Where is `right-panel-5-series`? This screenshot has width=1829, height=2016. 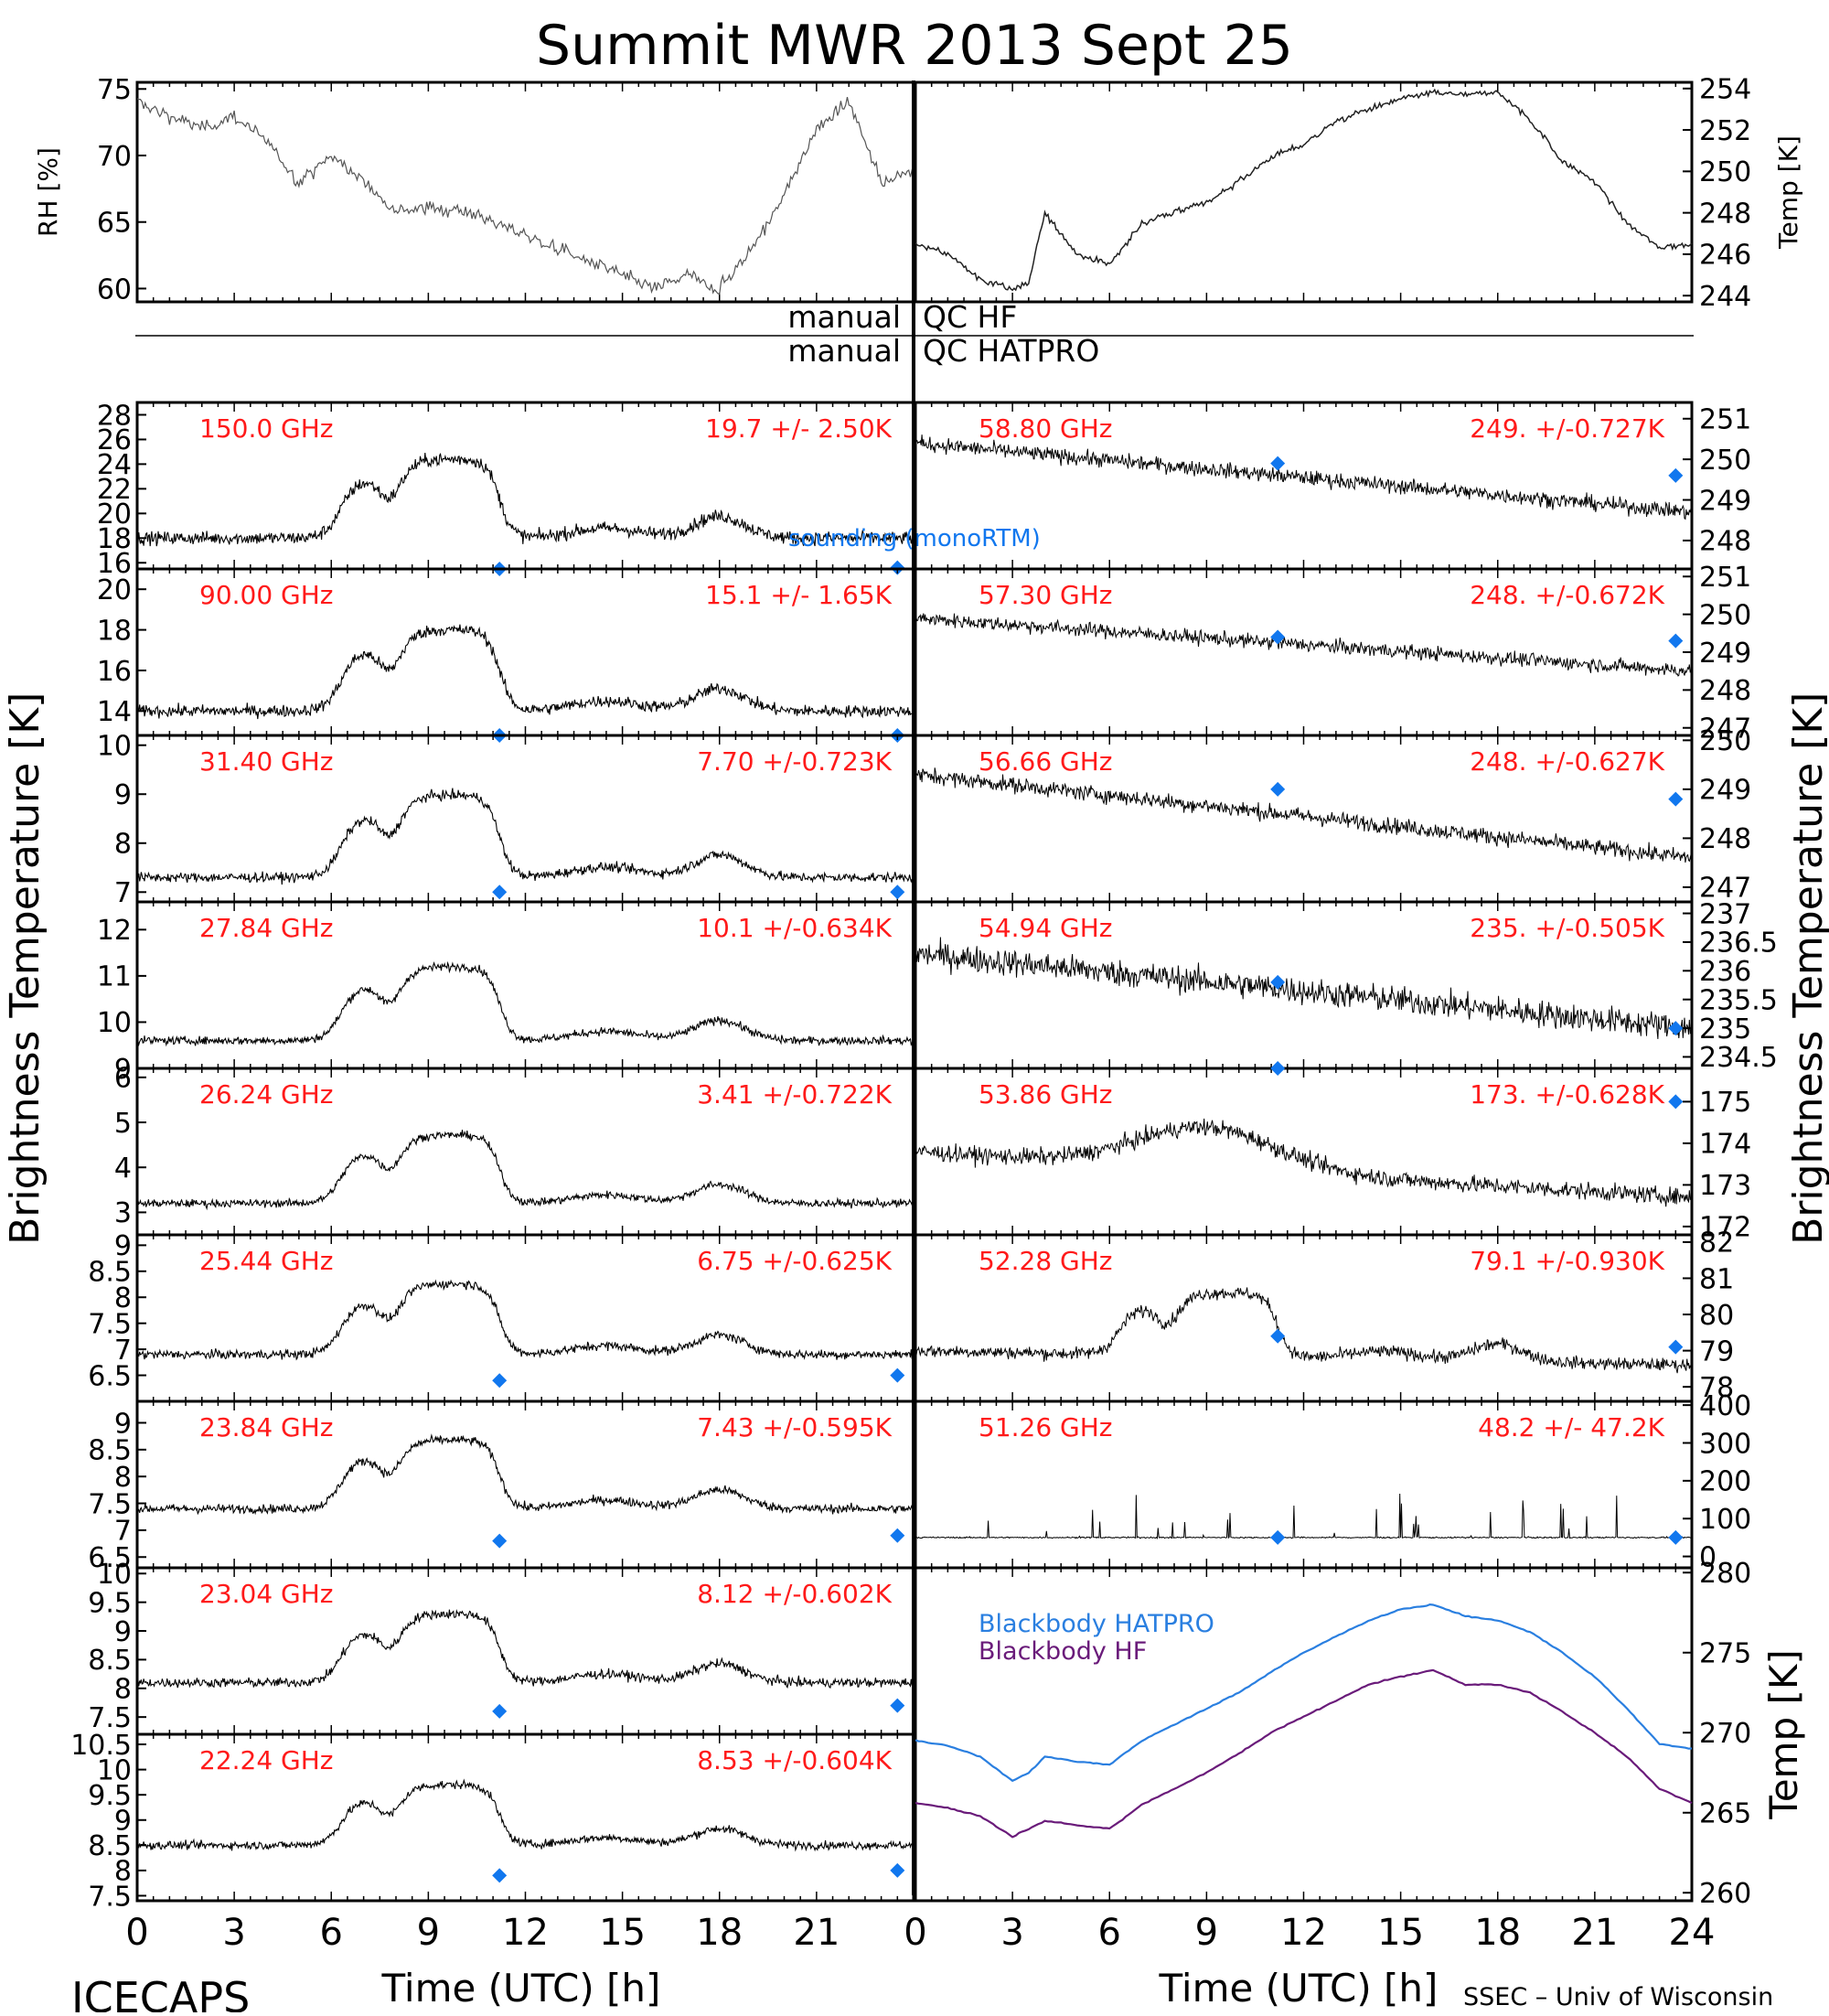 right-panel-5-series is located at coordinates (1303, 1162).